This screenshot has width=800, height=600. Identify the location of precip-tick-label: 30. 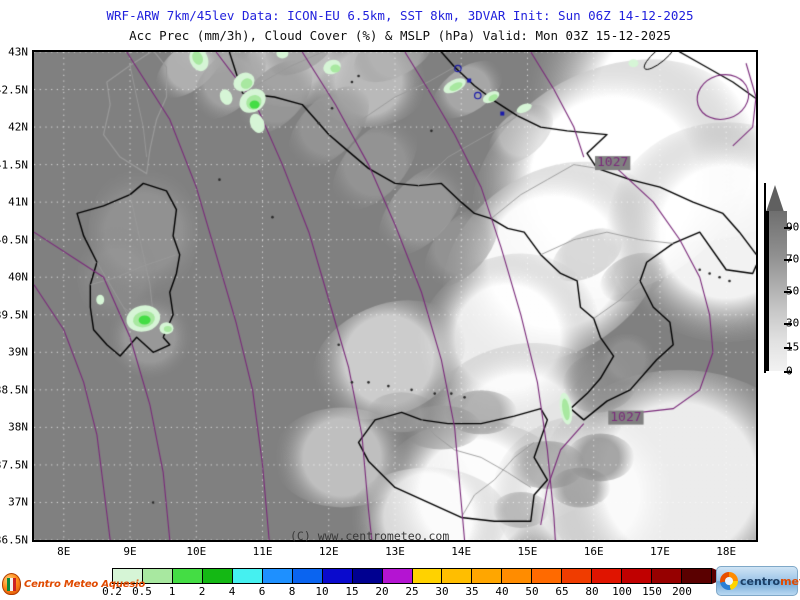
(442, 591).